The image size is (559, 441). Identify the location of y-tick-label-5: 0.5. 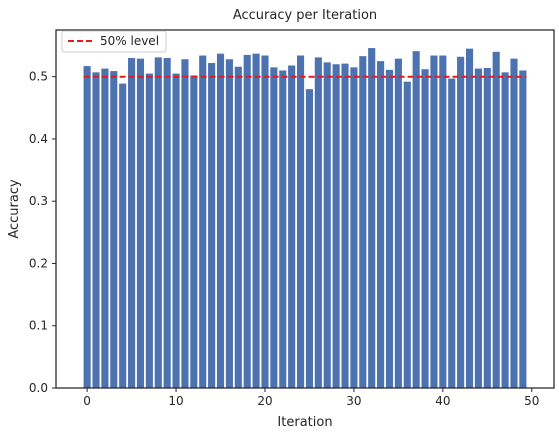
(38, 77).